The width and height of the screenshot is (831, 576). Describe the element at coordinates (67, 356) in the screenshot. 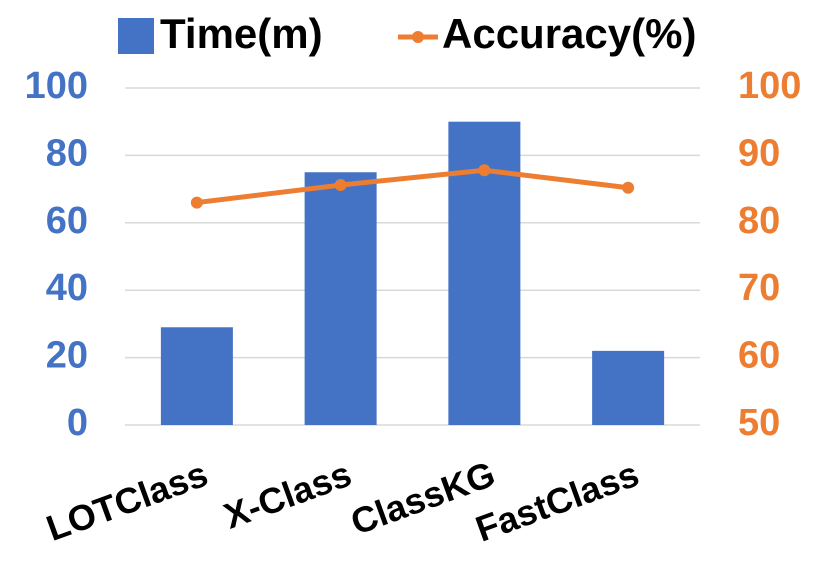

I see `y-tick-label: 20` at that location.